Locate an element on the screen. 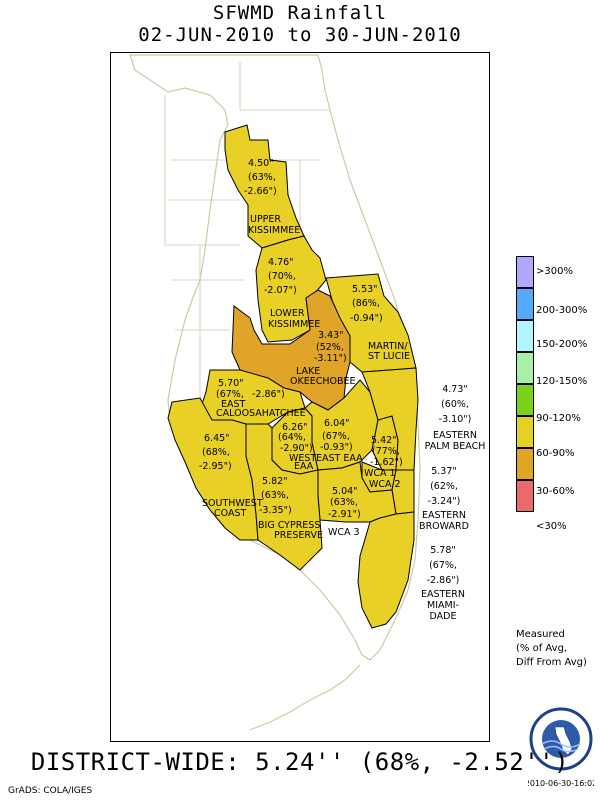 The height and width of the screenshot is (800, 600). labels-upper-kissimmee: 4.50" (63%, -2.66") UPPER KISSIMMEE is located at coordinates (272, 197).